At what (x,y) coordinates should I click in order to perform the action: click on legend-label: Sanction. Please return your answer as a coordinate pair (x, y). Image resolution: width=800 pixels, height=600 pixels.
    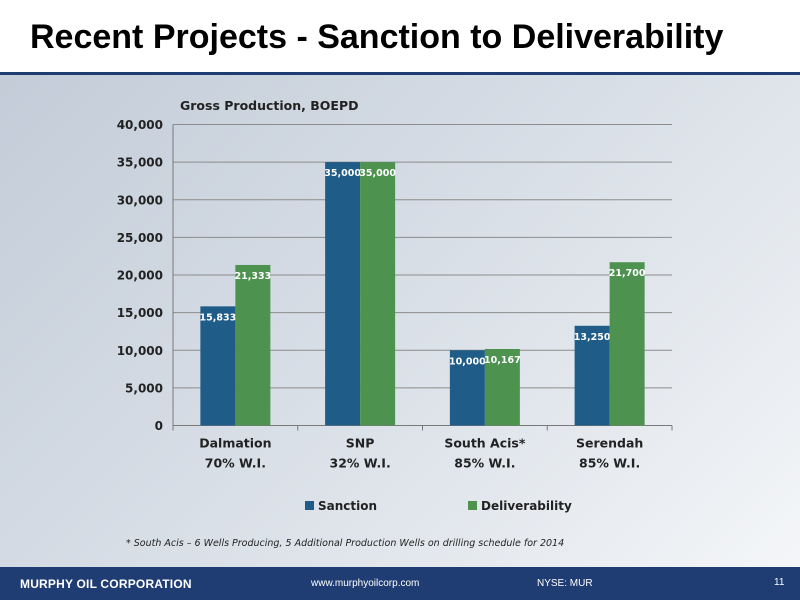
    Looking at the image, I should click on (347, 506).